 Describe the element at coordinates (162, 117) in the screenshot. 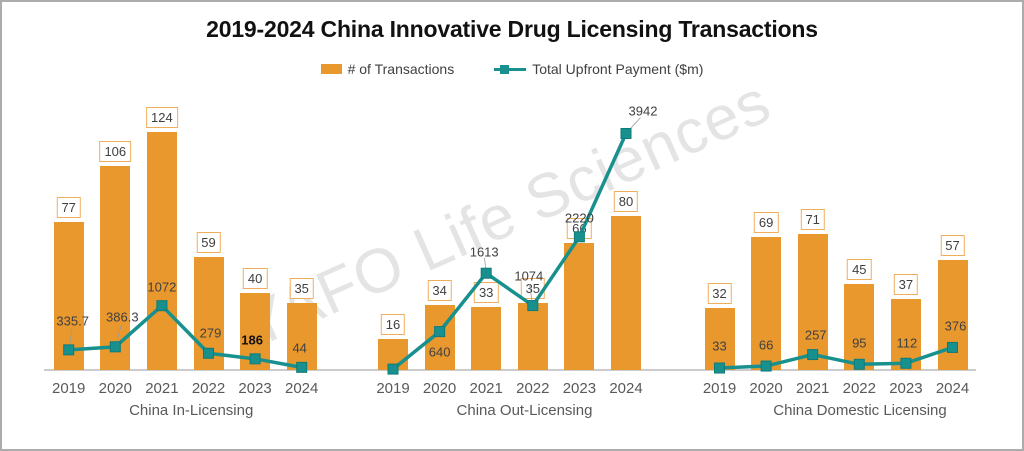

I see `bar-value-label: 124` at that location.